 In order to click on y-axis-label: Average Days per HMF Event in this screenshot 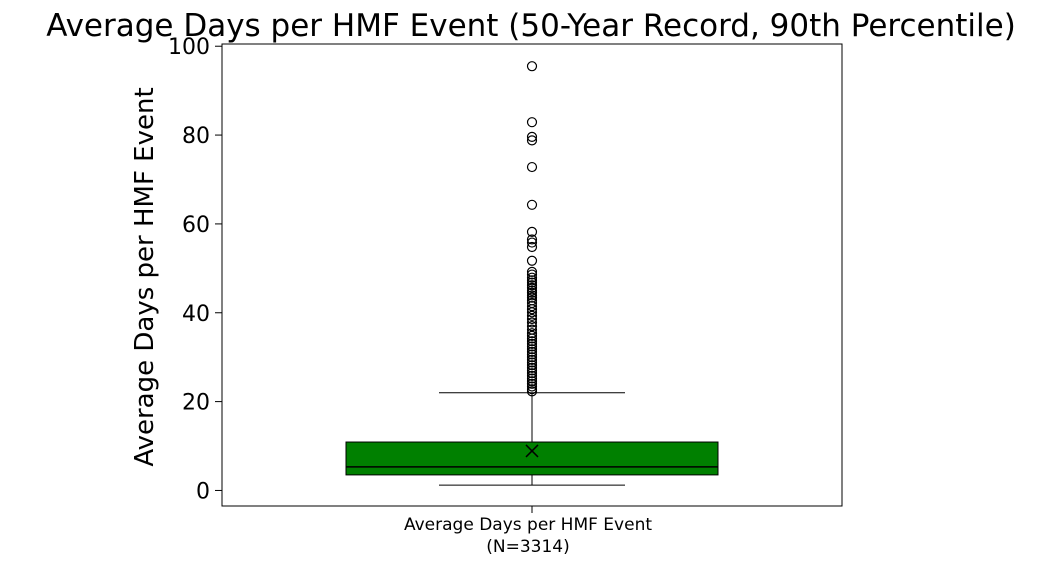, I will do `click(145, 276)`.